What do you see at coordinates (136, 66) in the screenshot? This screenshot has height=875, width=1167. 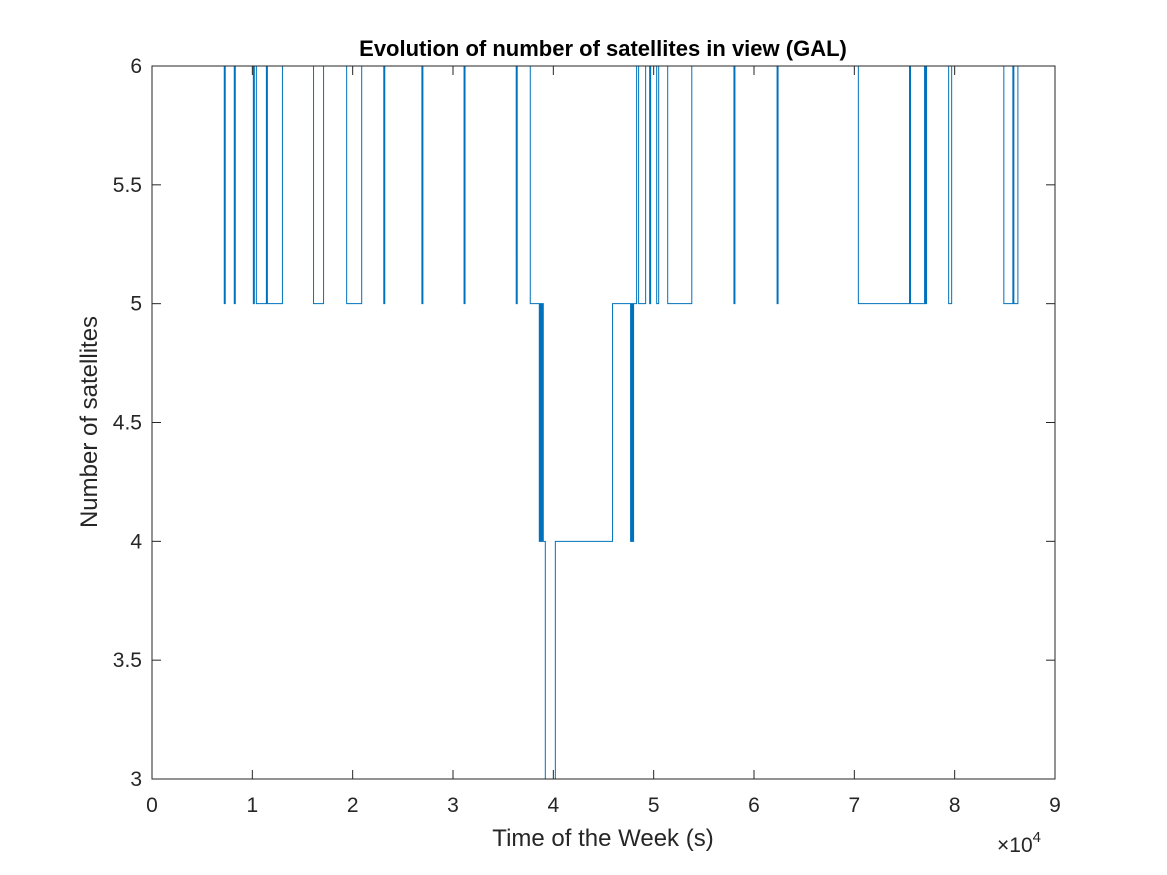 I see `y-tick-label: 6` at bounding box center [136, 66].